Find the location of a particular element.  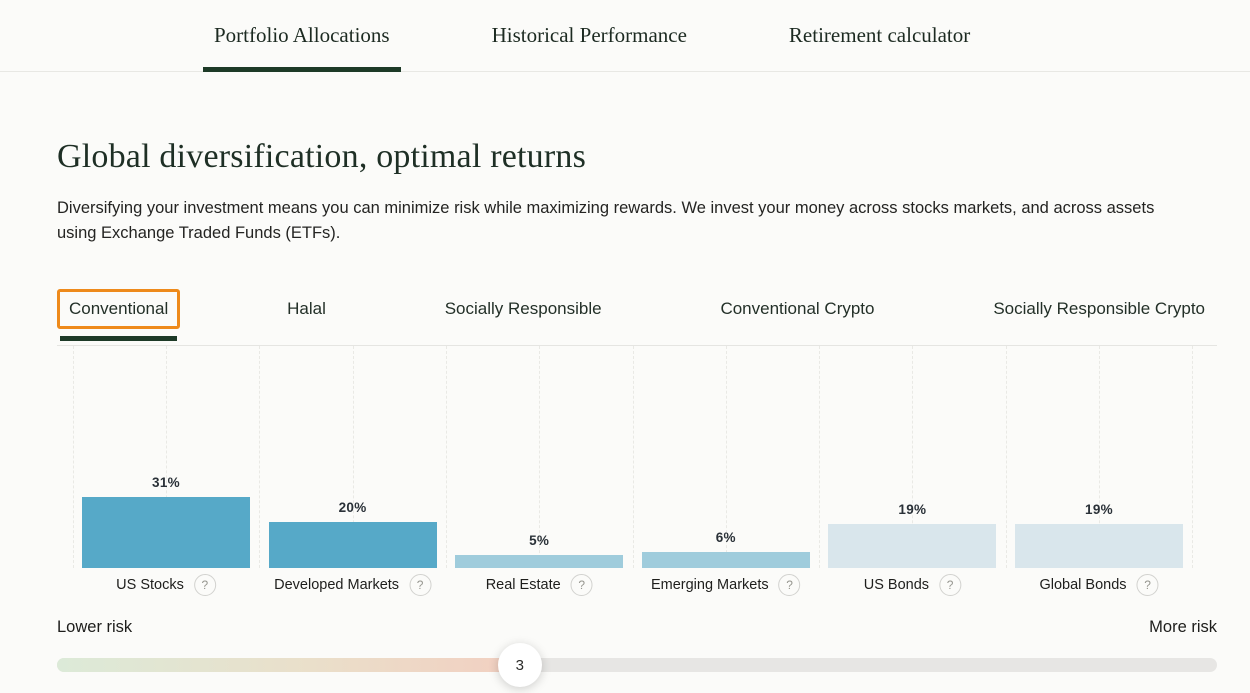

bar-label-group: Developed Markets? is located at coordinates (353, 585).